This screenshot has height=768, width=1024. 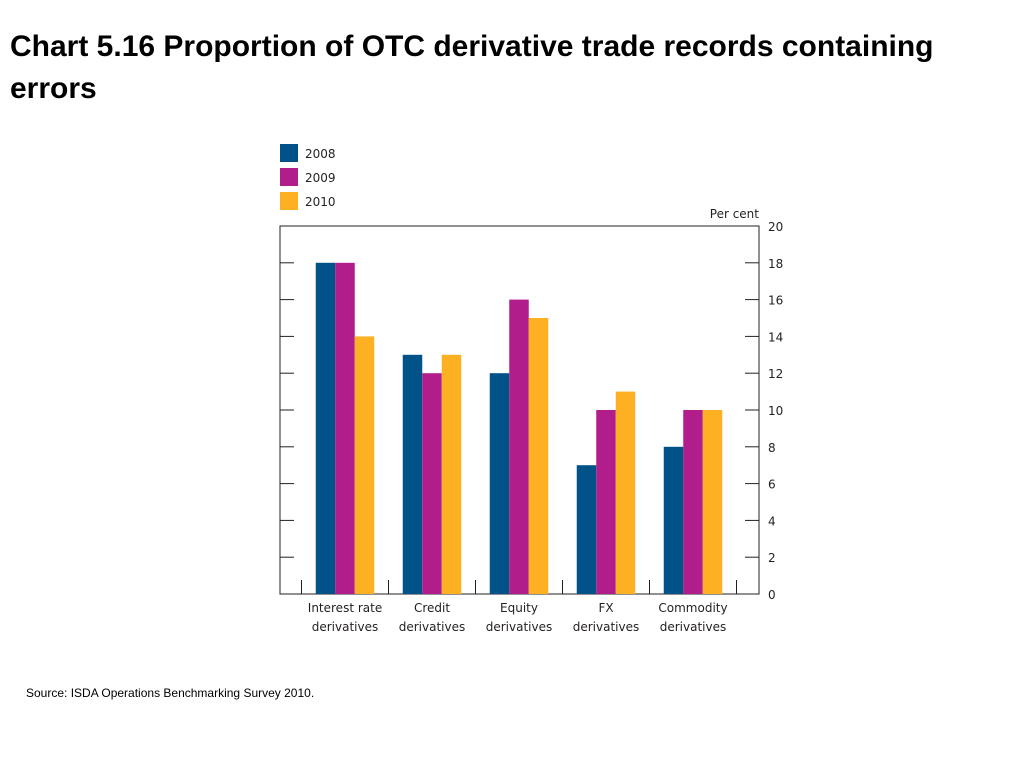 I want to click on y-tick-label: 8, so click(x=772, y=448).